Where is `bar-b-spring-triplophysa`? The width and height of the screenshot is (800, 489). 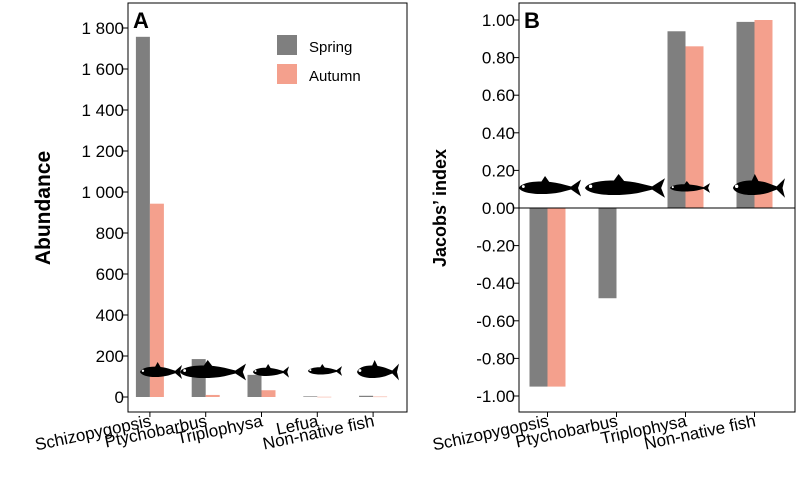 bar-b-spring-triplophysa is located at coordinates (676, 120).